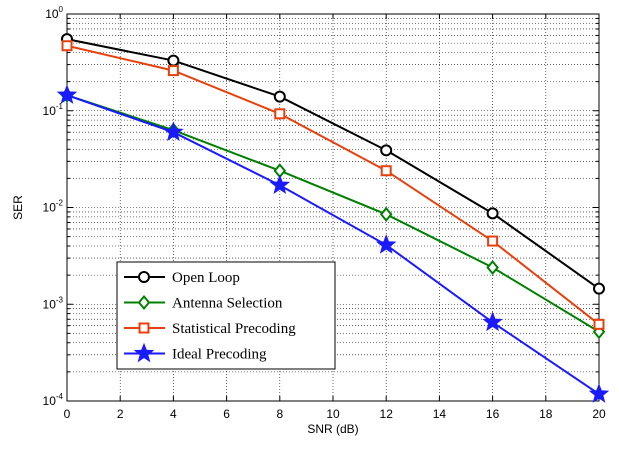 The image size is (619, 451). I want to click on x-tick-label: 16, so click(493, 414).